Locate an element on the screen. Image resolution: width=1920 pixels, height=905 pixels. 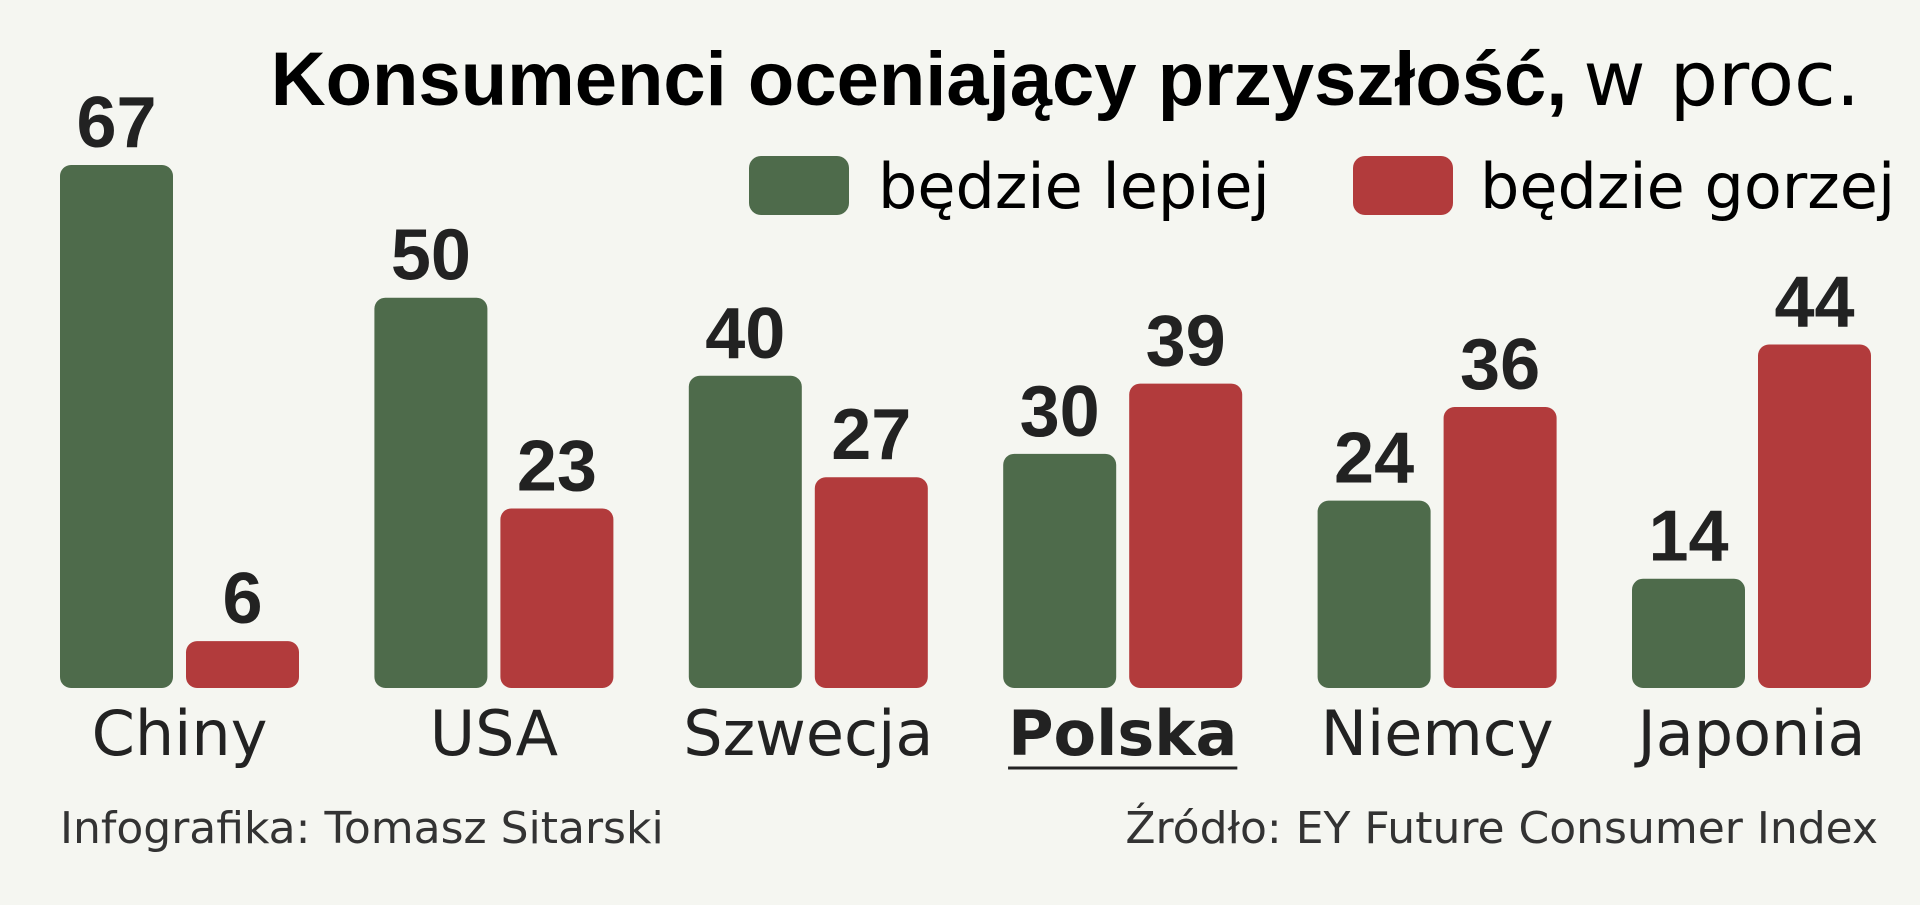
value-label-szwecja-better: 40 is located at coordinates (745, 334).